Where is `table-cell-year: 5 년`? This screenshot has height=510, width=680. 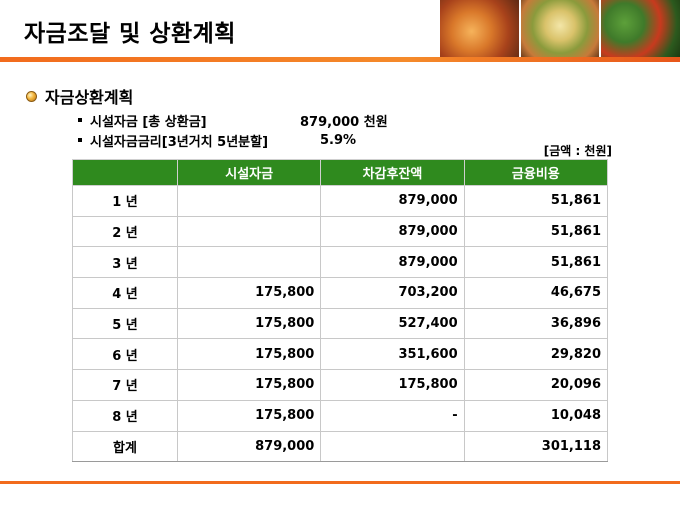 table-cell-year: 5 년 is located at coordinates (125, 323).